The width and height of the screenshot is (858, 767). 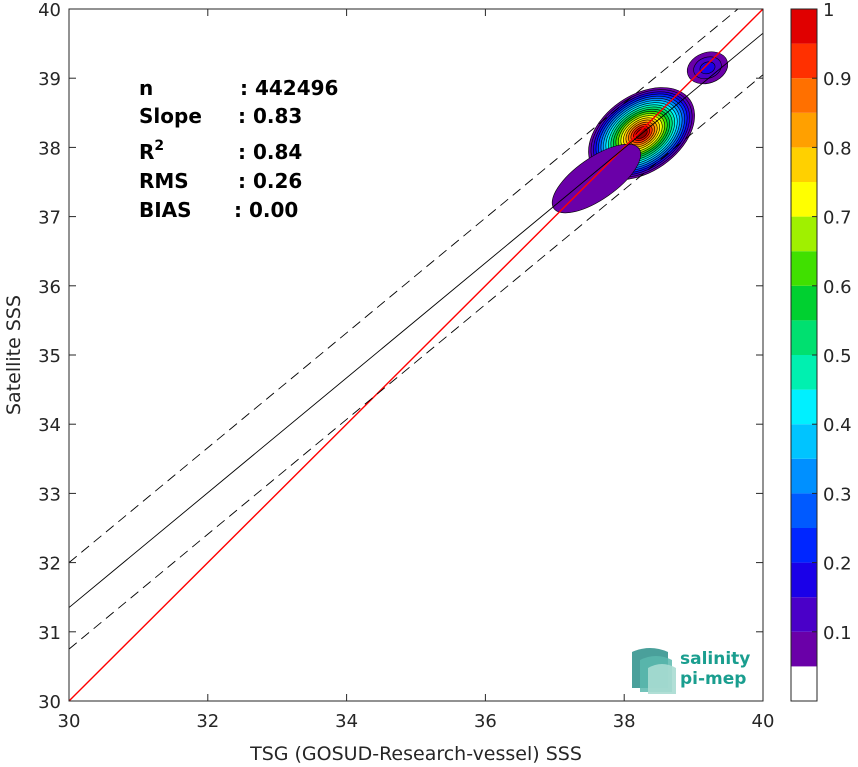 I want to click on colorbar-tick-label: 0.8, so click(x=837, y=148).